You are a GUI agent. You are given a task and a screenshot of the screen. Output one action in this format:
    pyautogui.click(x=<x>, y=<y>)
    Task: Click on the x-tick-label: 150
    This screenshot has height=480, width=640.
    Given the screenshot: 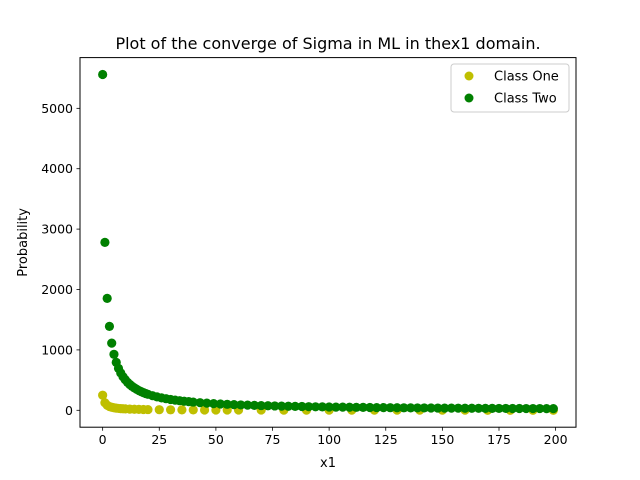 What is the action you would take?
    pyautogui.click(x=442, y=439)
    